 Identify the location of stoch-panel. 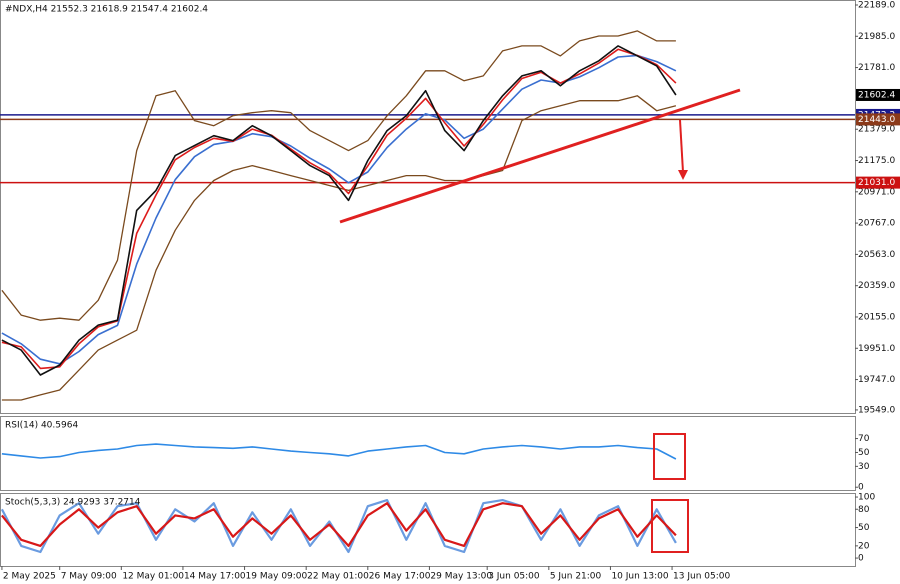
(428, 530).